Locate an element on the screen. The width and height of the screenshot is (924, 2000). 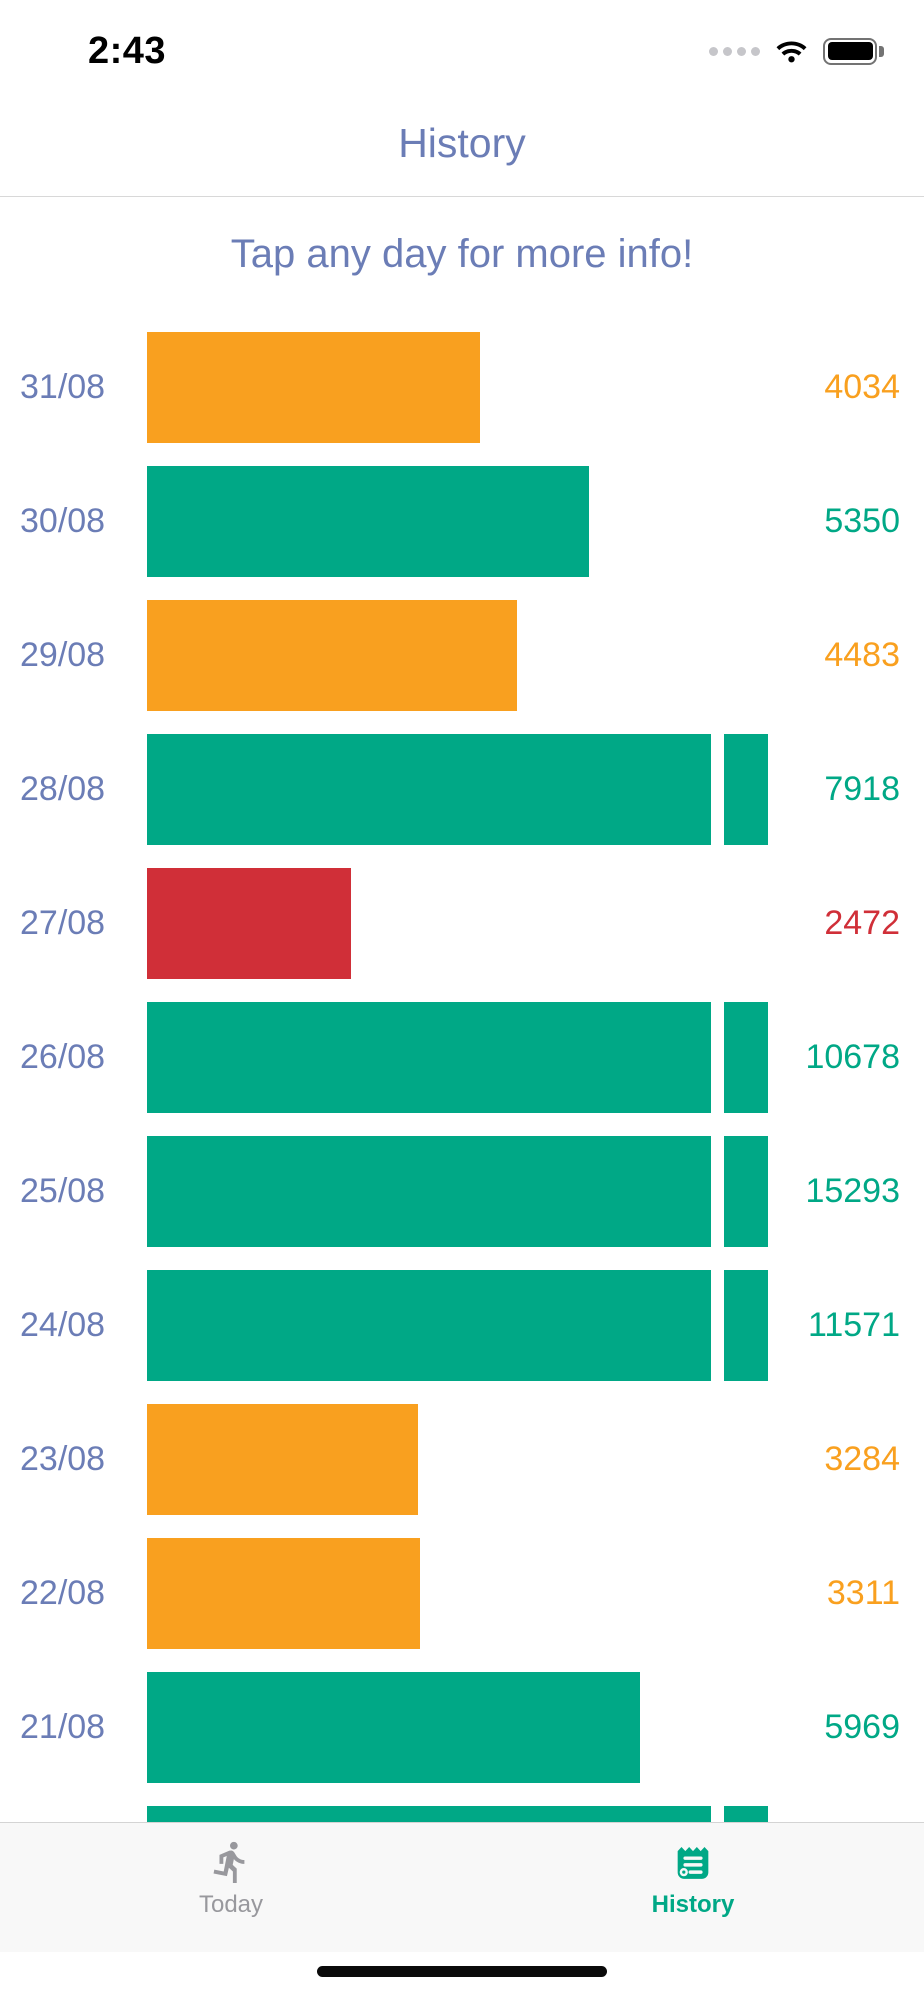
history-scroll-icon is located at coordinates (693, 1863).